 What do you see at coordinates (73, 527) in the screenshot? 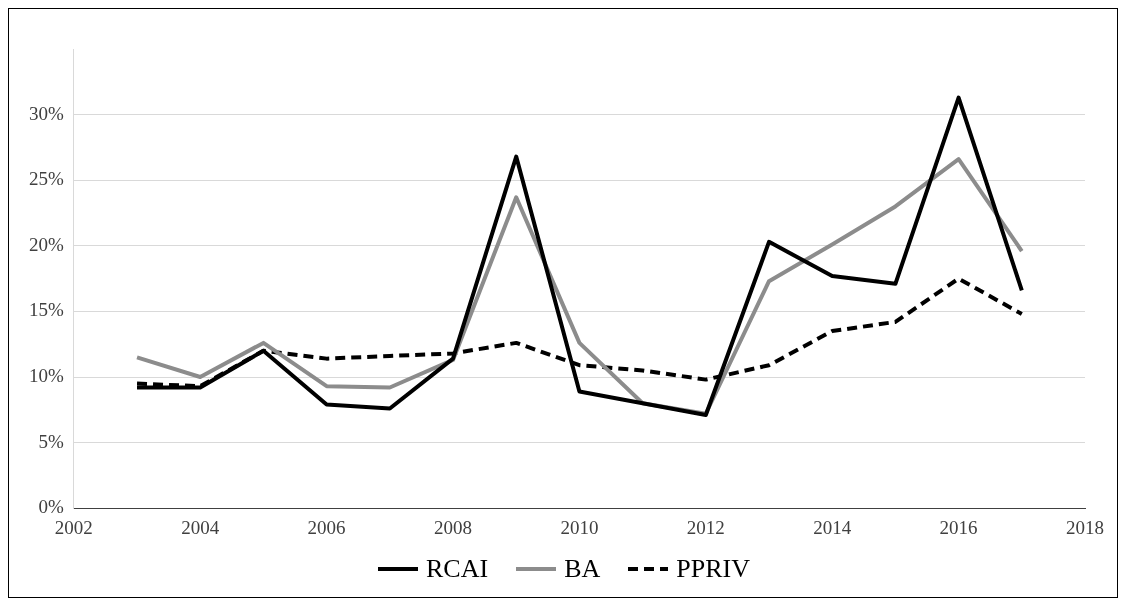
I see `x-tick-label: 2002` at bounding box center [73, 527].